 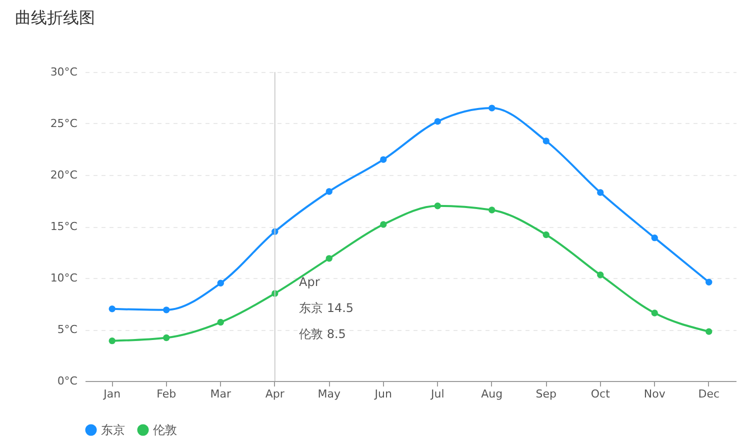 I want to click on x-tick-label: Jan, so click(x=111, y=394).